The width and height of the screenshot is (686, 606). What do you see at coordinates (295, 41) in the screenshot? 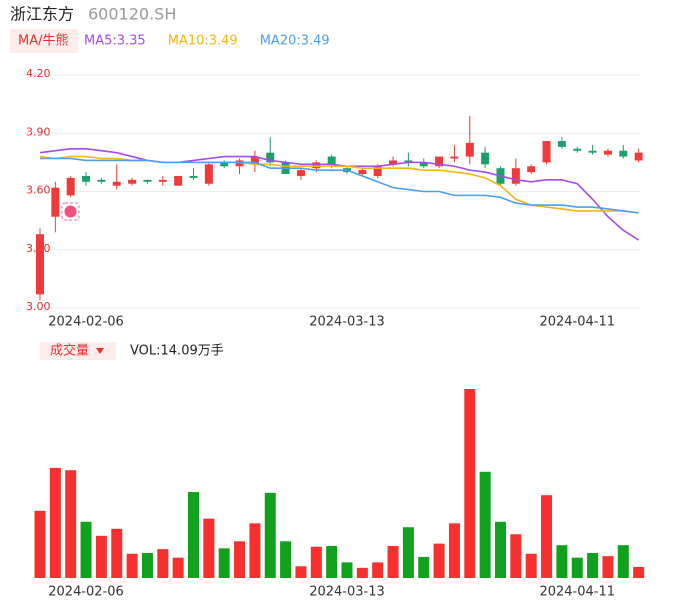
I see `legend-entry: MA20:3.49` at bounding box center [295, 41].